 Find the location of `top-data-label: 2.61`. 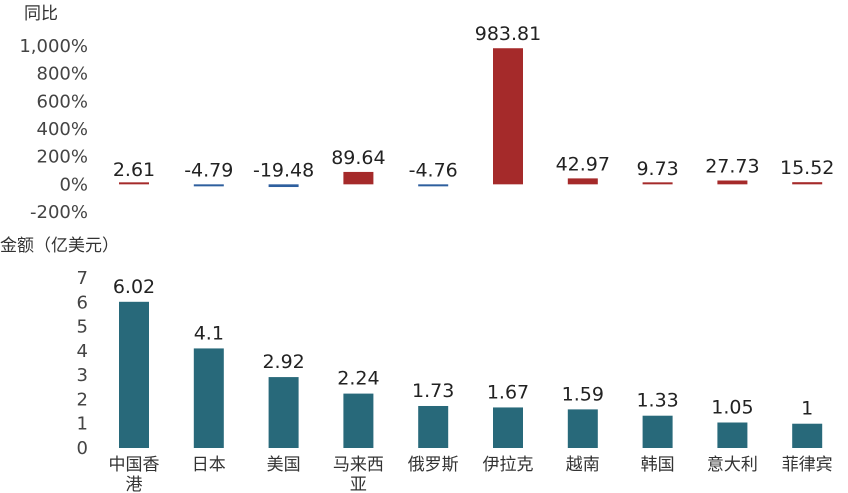

top-data-label: 2.61 is located at coordinates (134, 170).